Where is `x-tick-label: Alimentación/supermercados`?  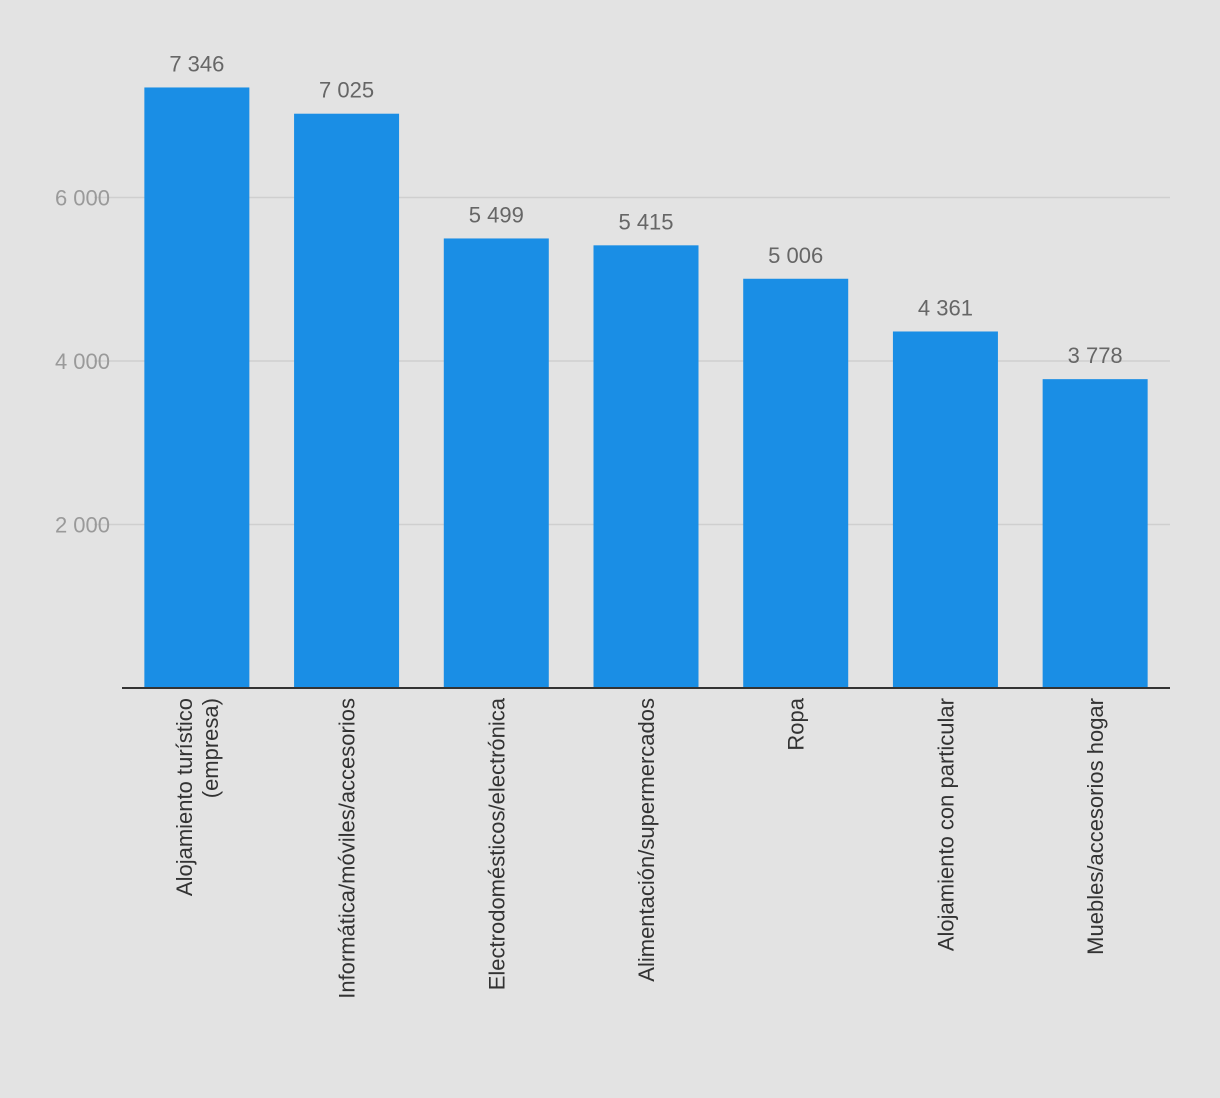
x-tick-label: Alimentación/supermercados is located at coordinates (646, 840).